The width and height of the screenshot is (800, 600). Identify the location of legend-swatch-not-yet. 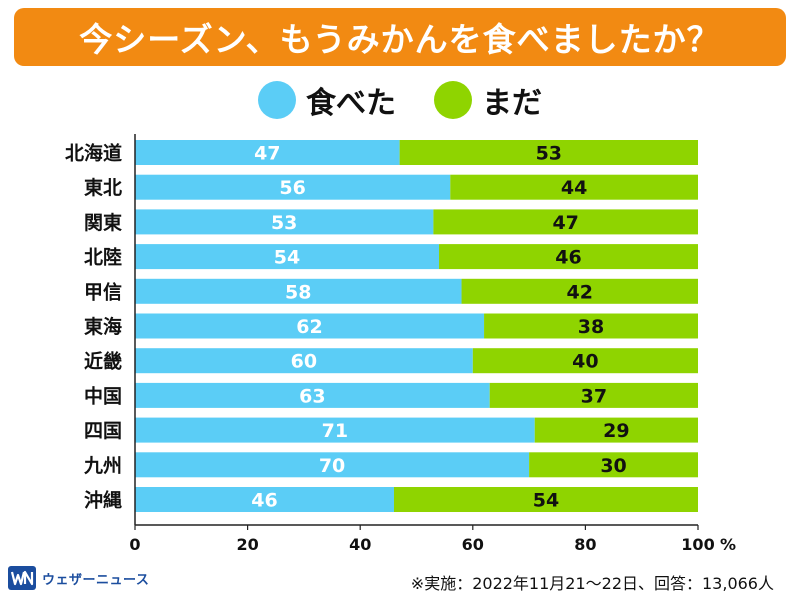
(453, 100).